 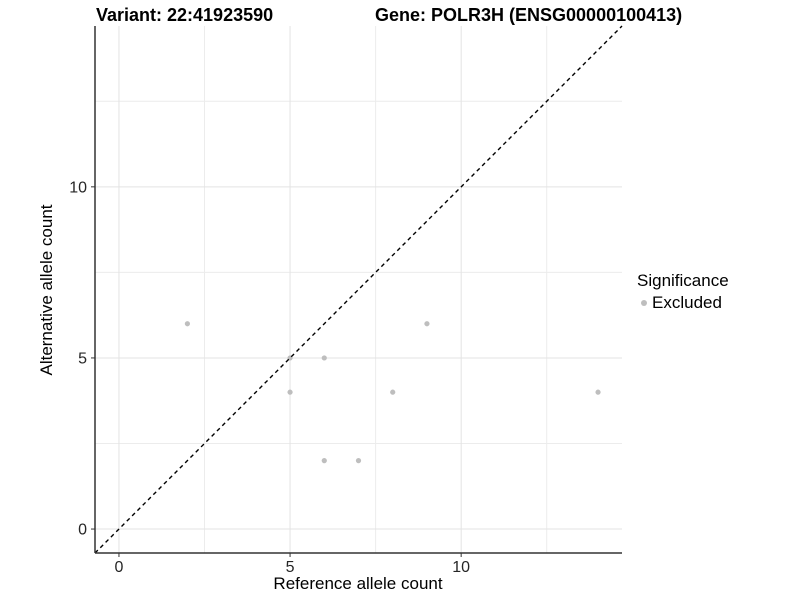 What do you see at coordinates (683, 280) in the screenshot?
I see `legend-title: Significance` at bounding box center [683, 280].